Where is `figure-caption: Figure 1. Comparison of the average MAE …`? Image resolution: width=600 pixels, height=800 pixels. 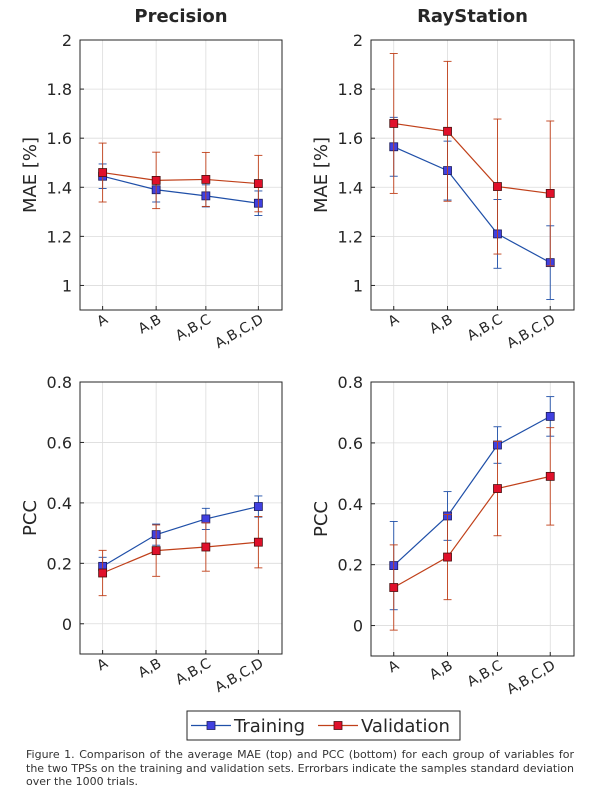
figure-caption: Figure 1. Comparison of the average MAE … is located at coordinates (300, 768).